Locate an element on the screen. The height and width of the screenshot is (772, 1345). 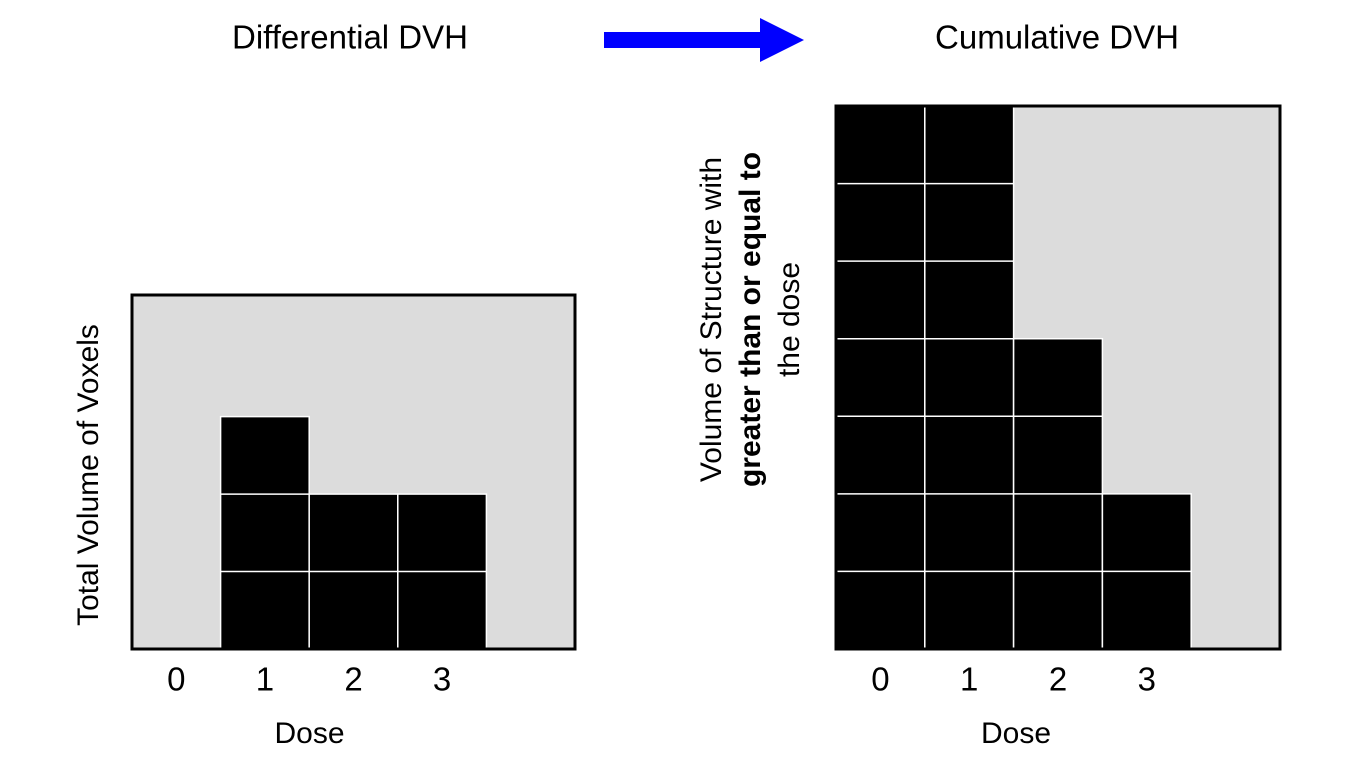
arrow is located at coordinates (704, 40).